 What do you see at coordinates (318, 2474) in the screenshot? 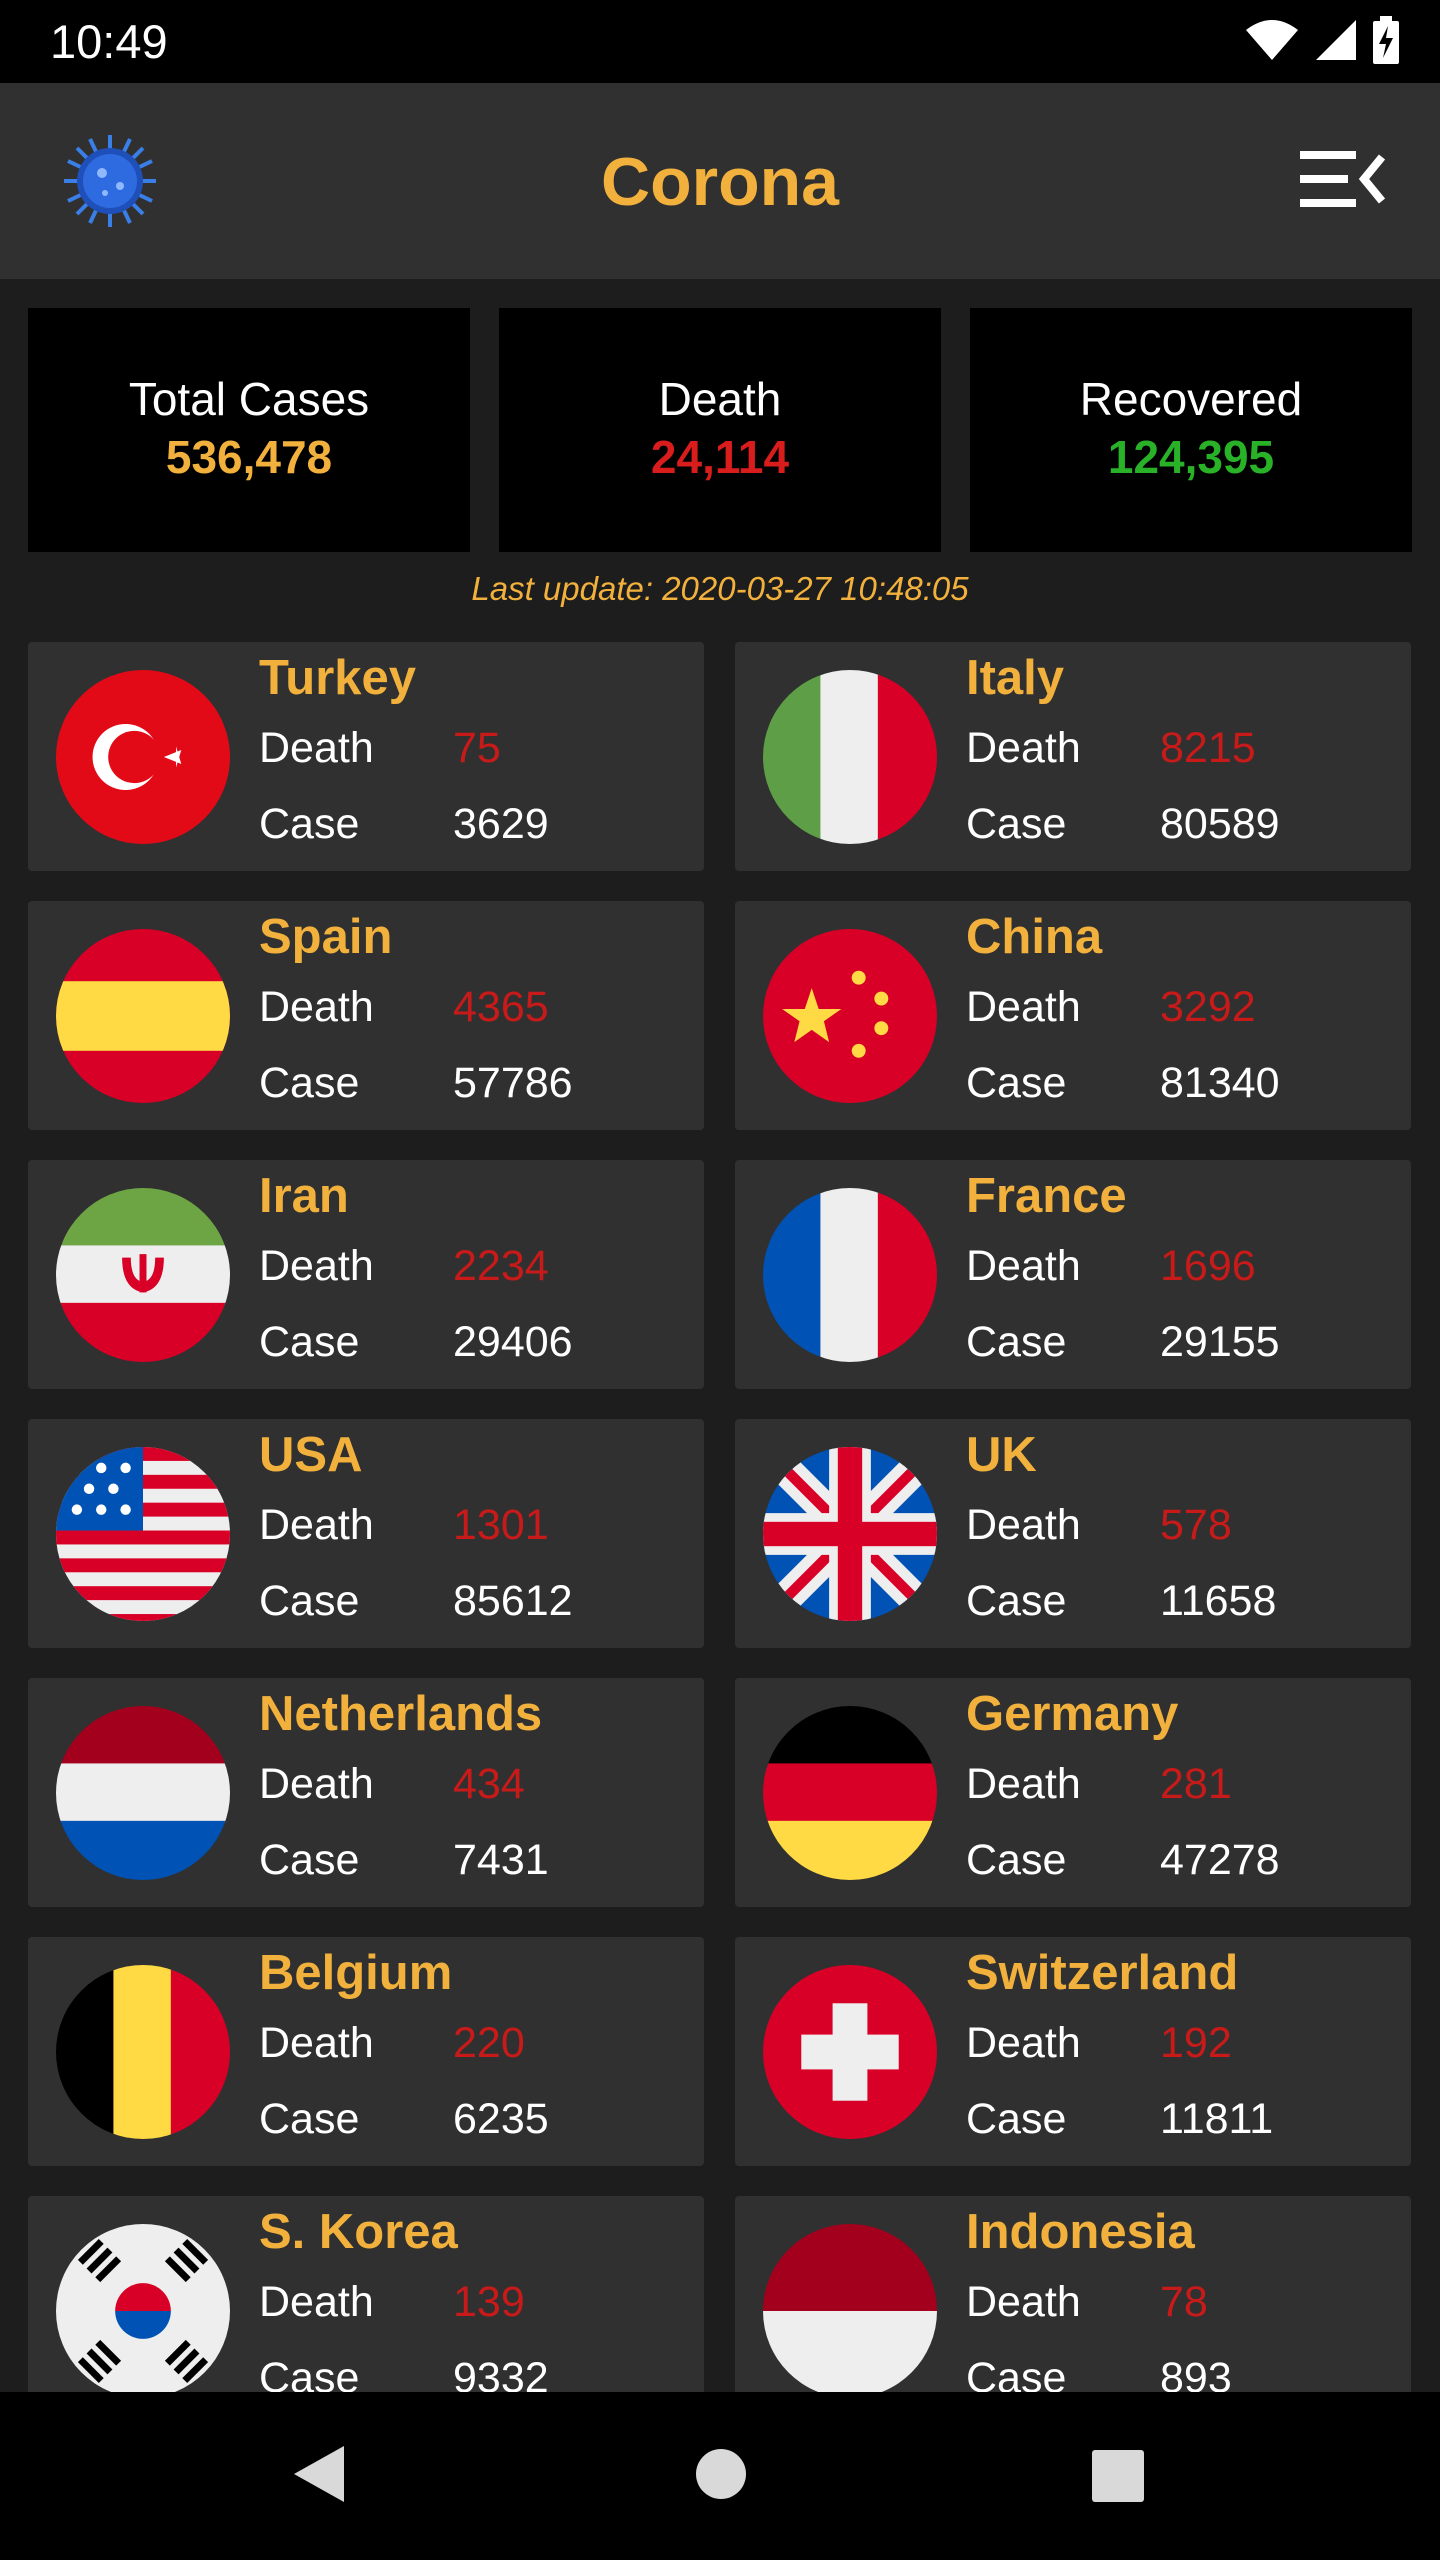
I see `back-icon` at bounding box center [318, 2474].